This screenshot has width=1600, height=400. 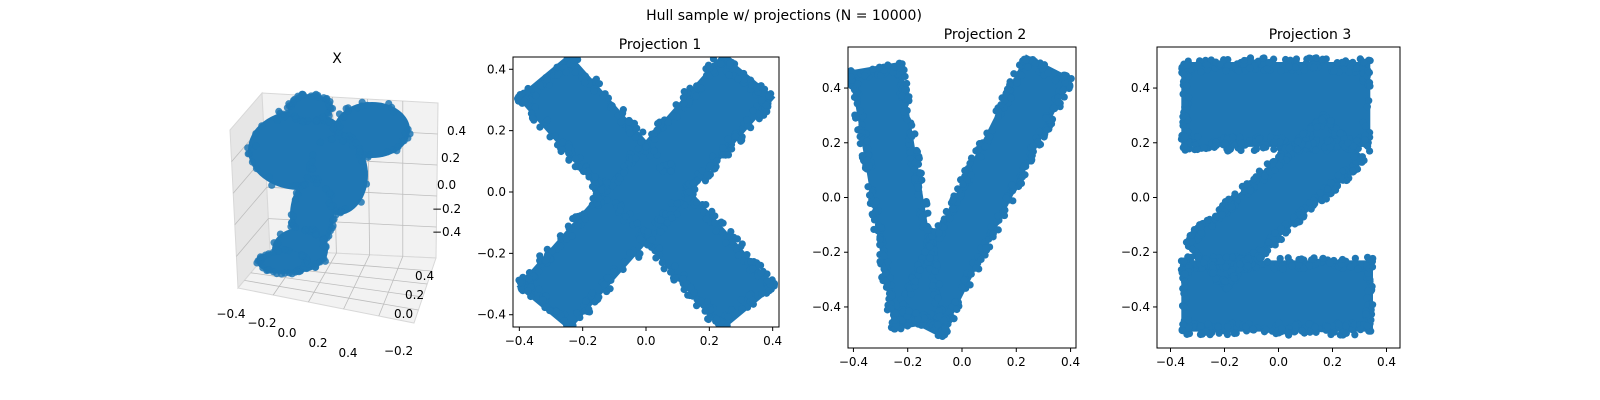 I want to click on y-tick-label: −0.4, so click(x=826, y=307).